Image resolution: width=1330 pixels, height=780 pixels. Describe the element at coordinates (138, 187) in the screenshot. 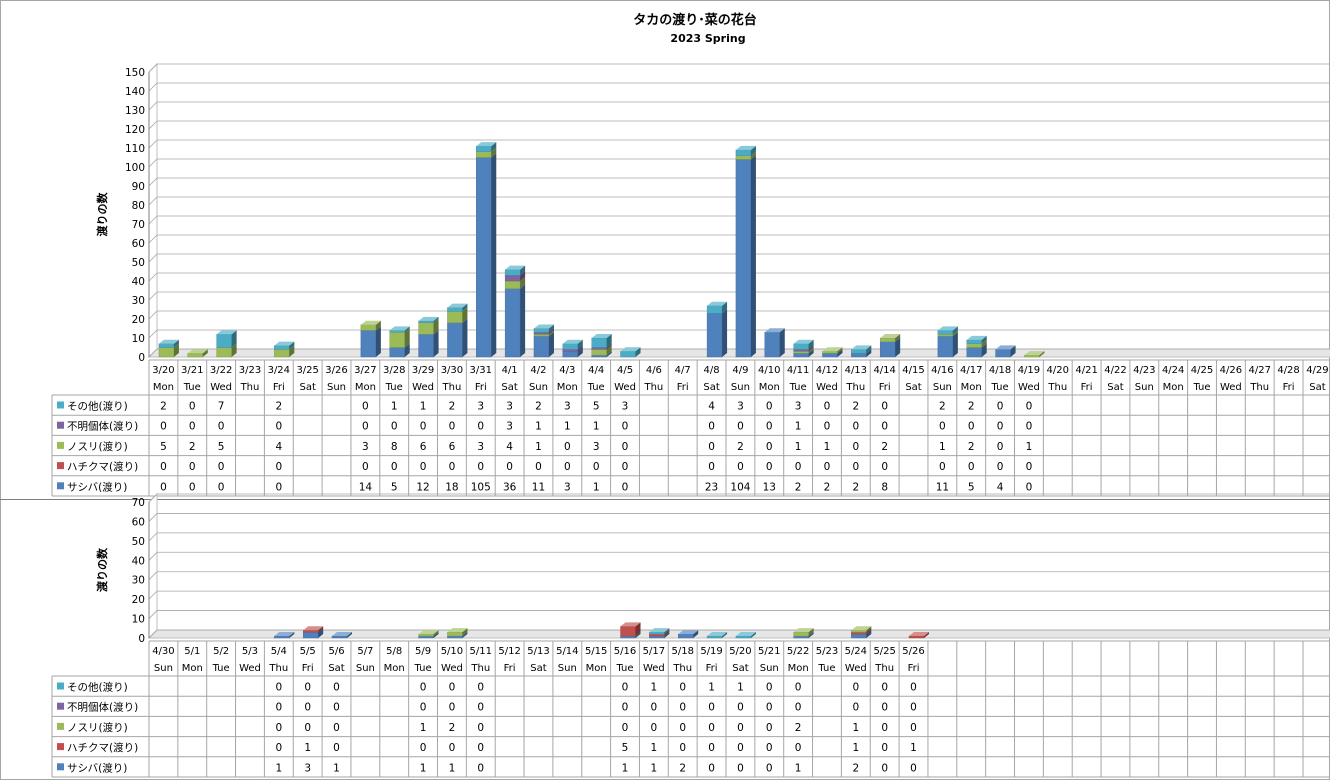

I see `y-tick-label: 90` at that location.